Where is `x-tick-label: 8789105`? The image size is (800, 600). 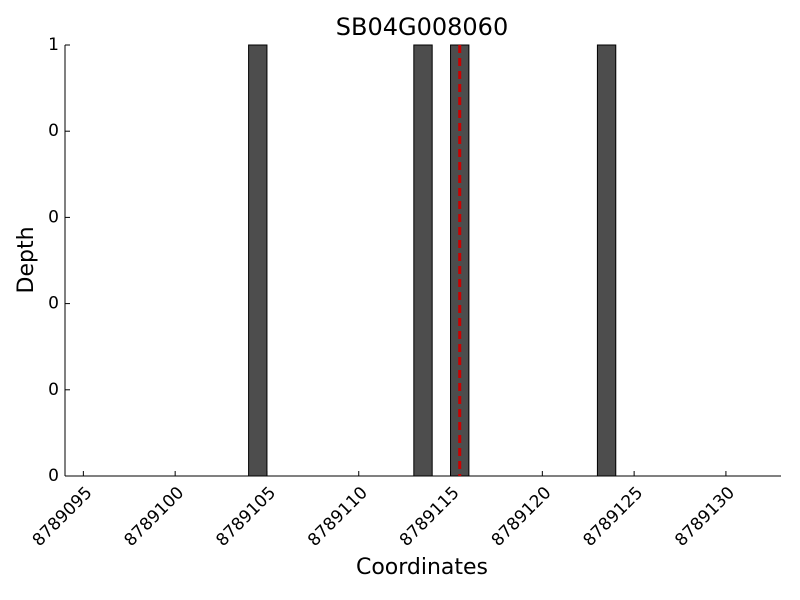
x-tick-label: 8789105 is located at coordinates (246, 517).